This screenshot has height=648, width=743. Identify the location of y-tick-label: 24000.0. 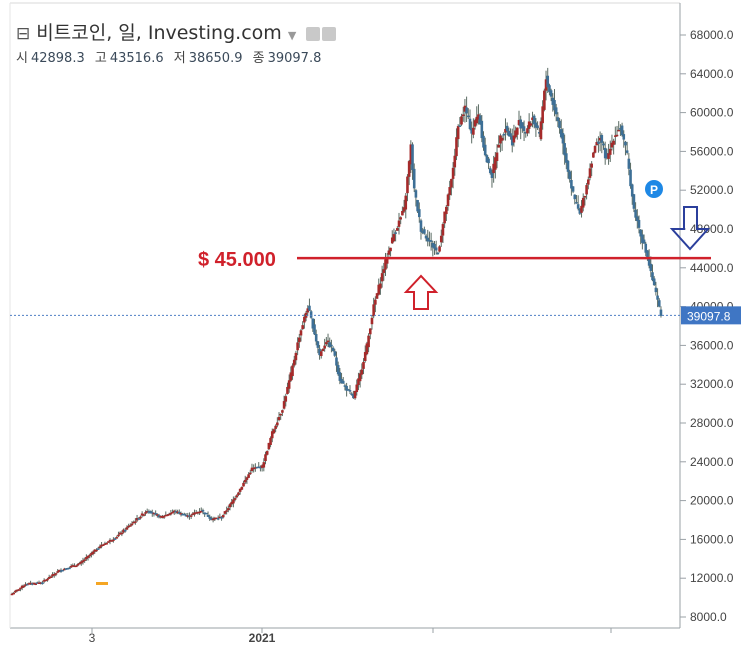
(712, 462).